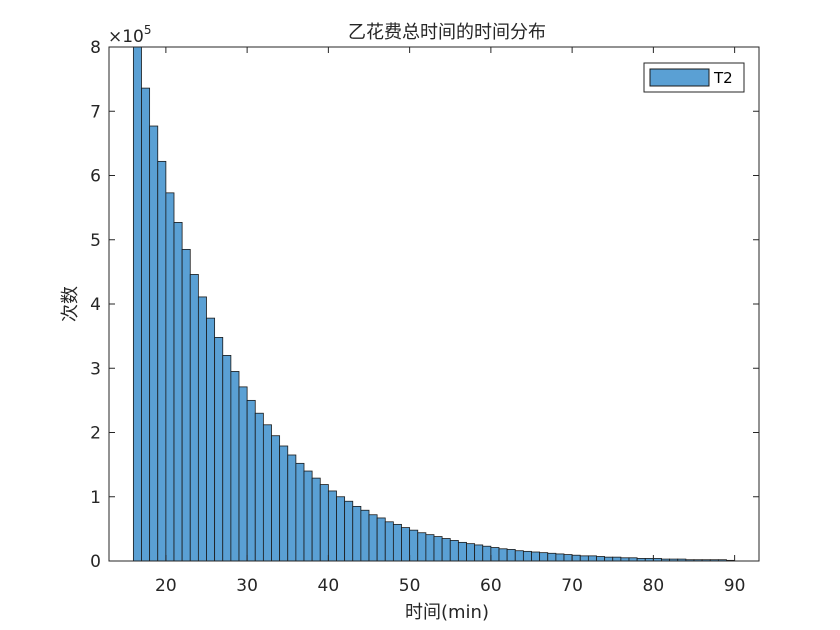  Describe the element at coordinates (166, 586) in the screenshot. I see `x-tick-label: 20` at that location.